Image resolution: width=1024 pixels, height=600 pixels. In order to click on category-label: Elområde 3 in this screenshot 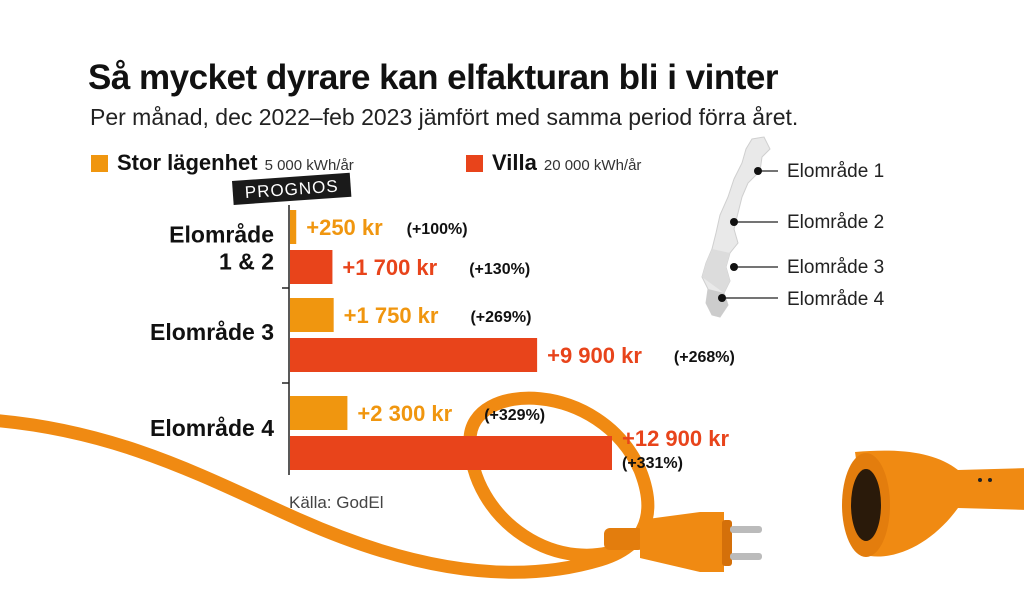, I will do `click(212, 332)`.